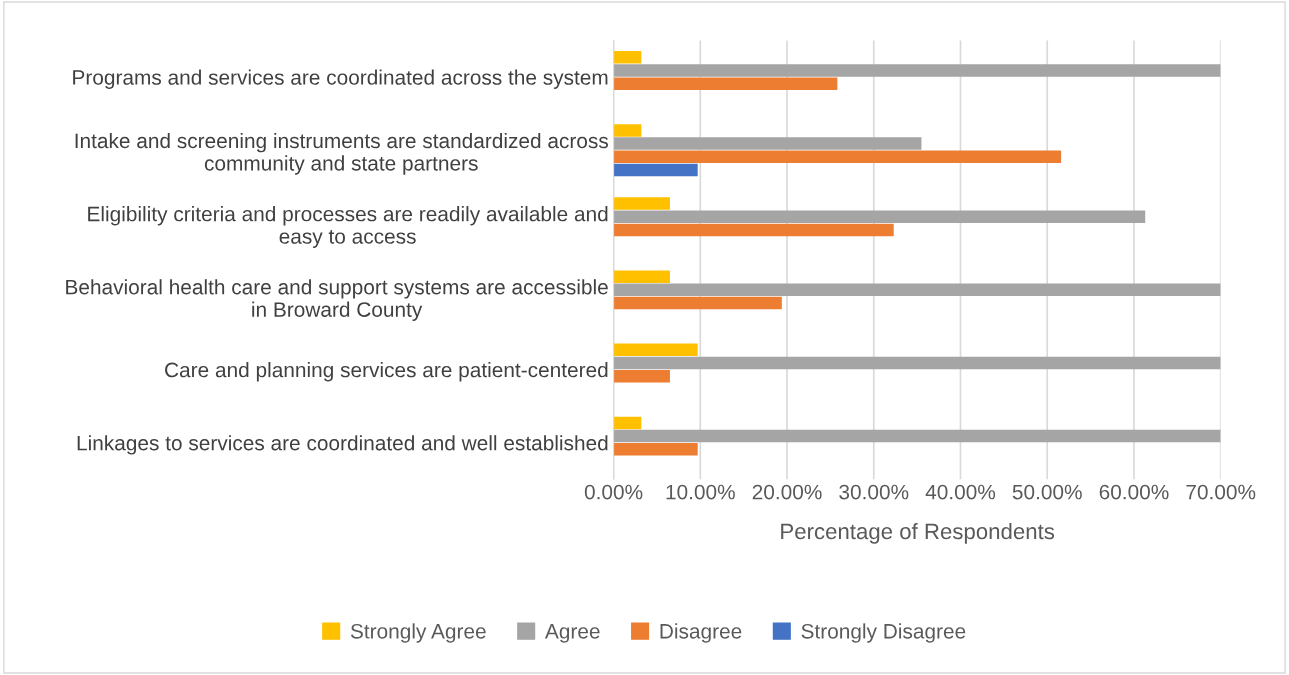 The width and height of the screenshot is (1289, 675). Describe the element at coordinates (700, 492) in the screenshot. I see `x-tick-label: 10.00%` at that location.